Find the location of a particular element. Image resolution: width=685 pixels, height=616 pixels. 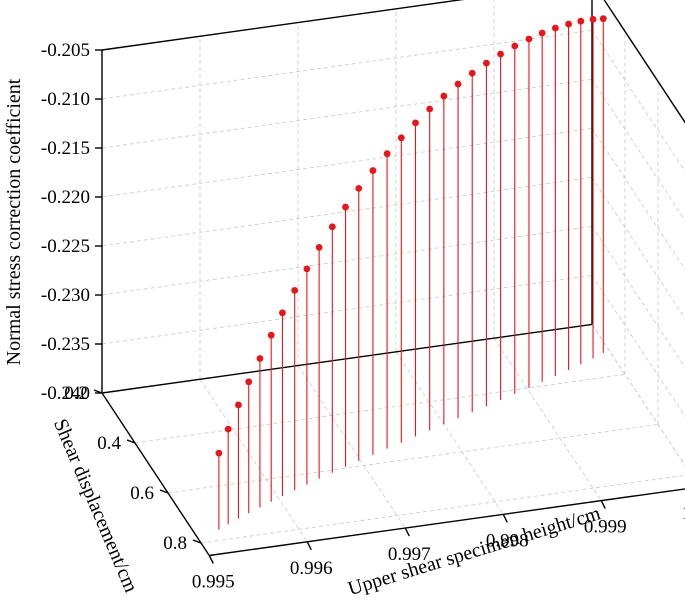

back-top-edge is located at coordinates (283, 25).